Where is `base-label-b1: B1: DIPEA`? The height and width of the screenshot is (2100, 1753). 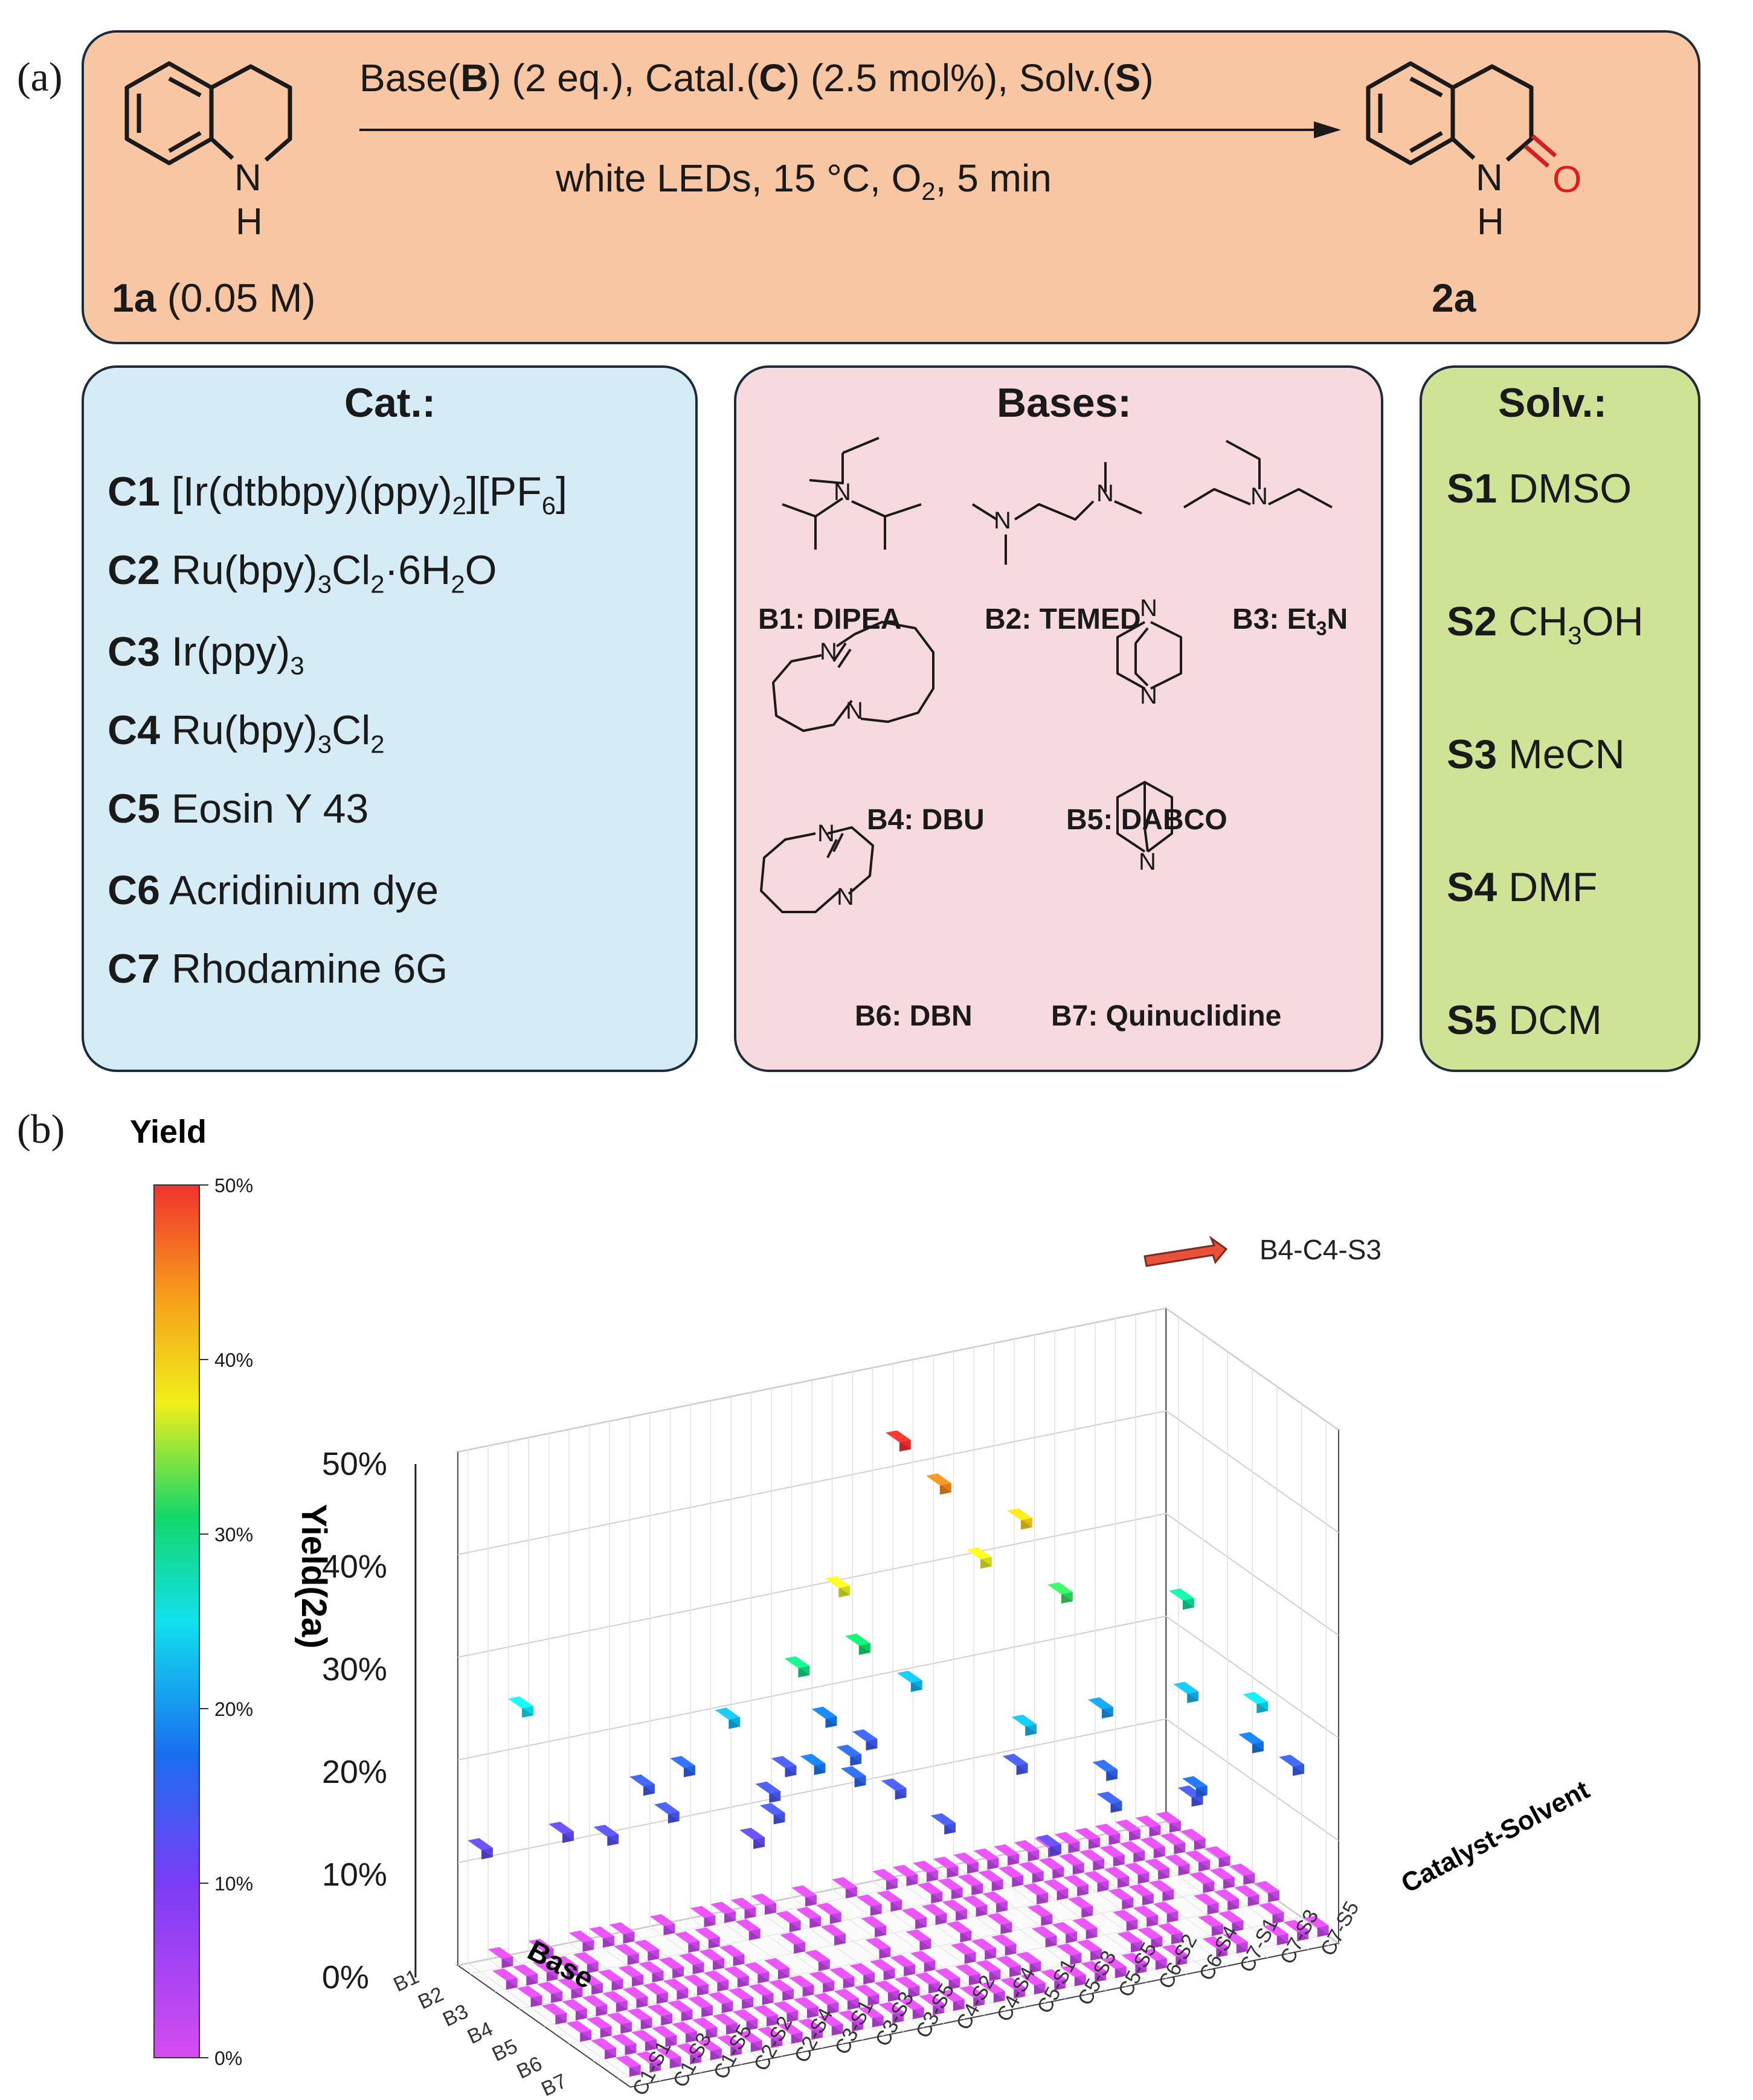
base-label-b1: B1: DIPEA is located at coordinates (830, 619).